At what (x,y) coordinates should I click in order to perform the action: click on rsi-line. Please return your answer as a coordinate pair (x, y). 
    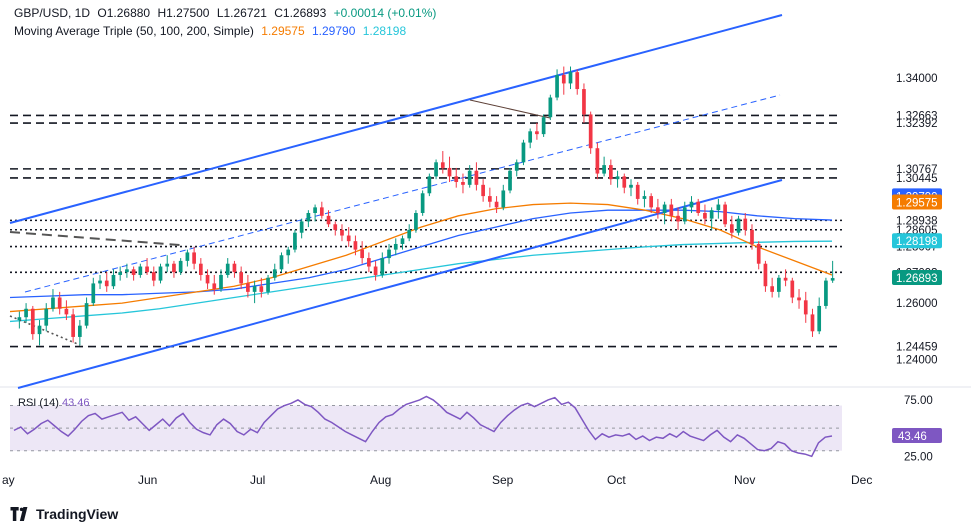
    Looking at the image, I should click on (423, 426).